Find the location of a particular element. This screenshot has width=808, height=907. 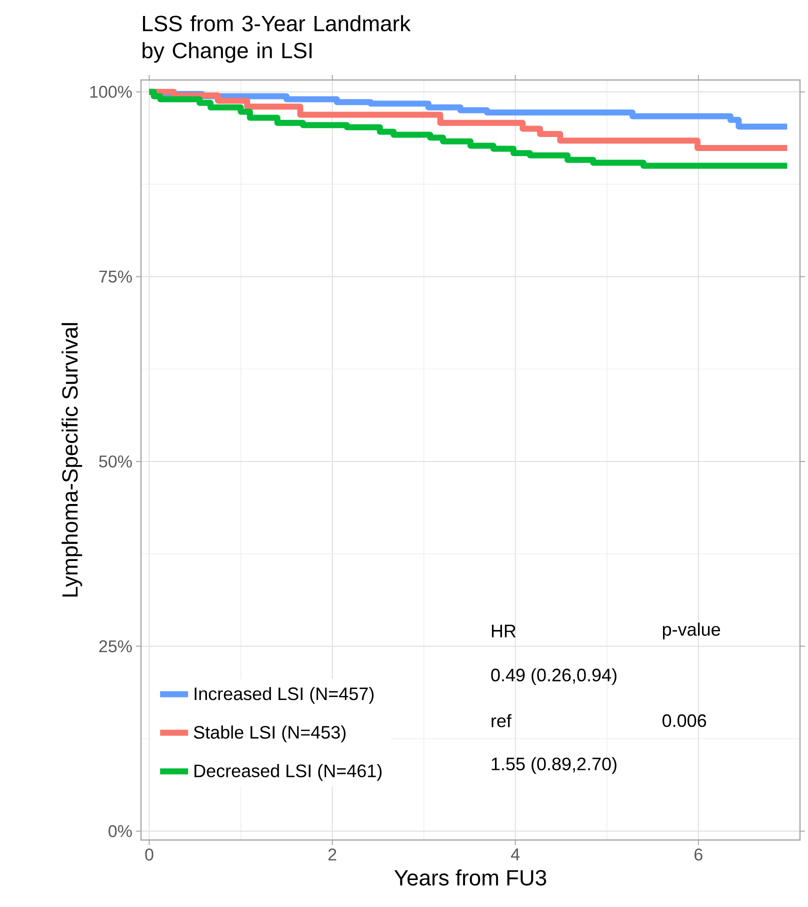

y-tick-label: 100% is located at coordinates (111, 92).